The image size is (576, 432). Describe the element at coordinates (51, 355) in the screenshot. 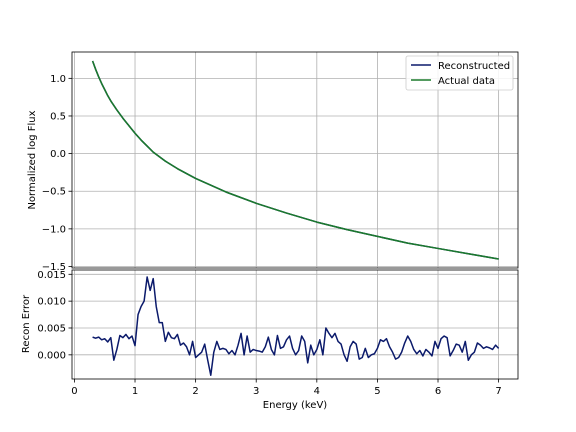

I see `bottom-y-tick-label: 0.000` at that location.